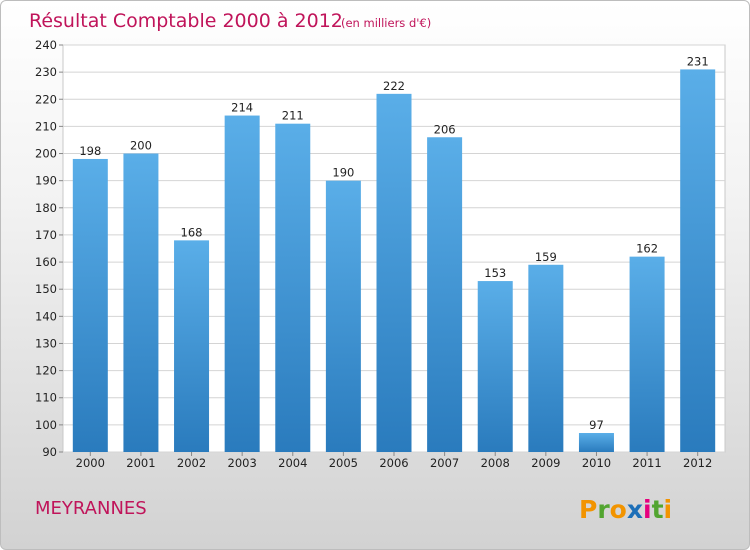  I want to click on y-tick-label: 170, so click(46, 235).